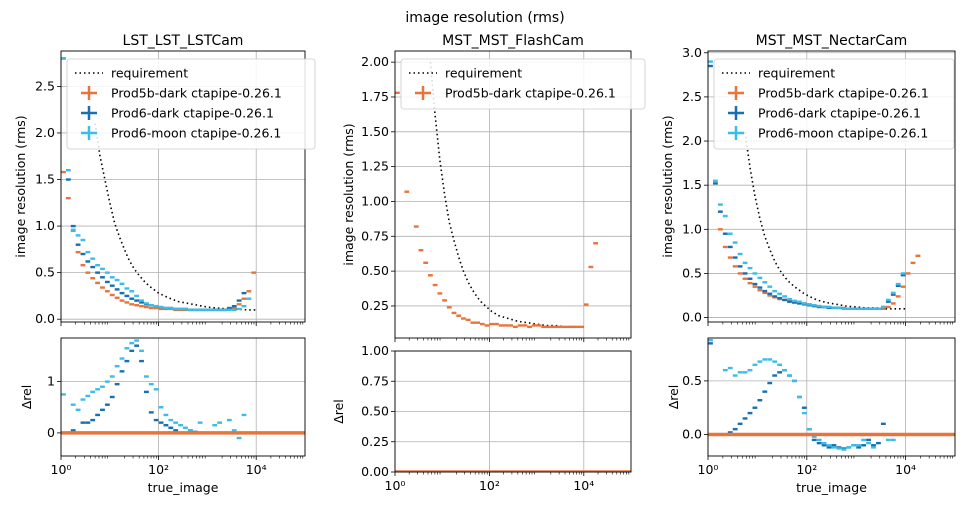 The image size is (965, 511). Describe the element at coordinates (196, 93) in the screenshot. I see `panel-0-legend-entry-1: Prod5b-dark ctapipe-0.26.1` at that location.